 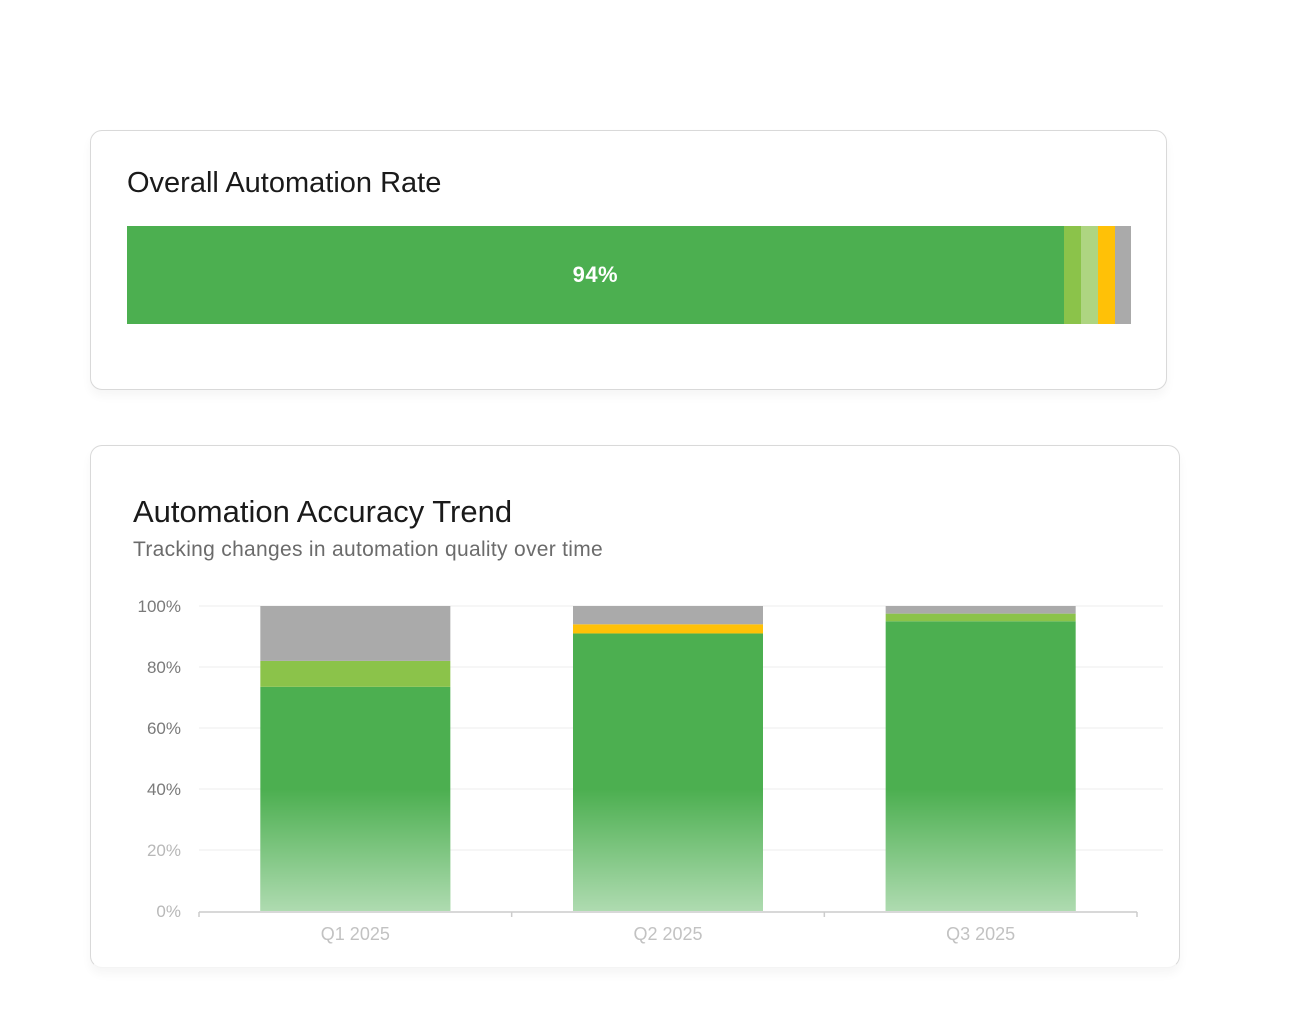 I want to click on rate-card-title: Overall Automation Rate, so click(x=284, y=183).